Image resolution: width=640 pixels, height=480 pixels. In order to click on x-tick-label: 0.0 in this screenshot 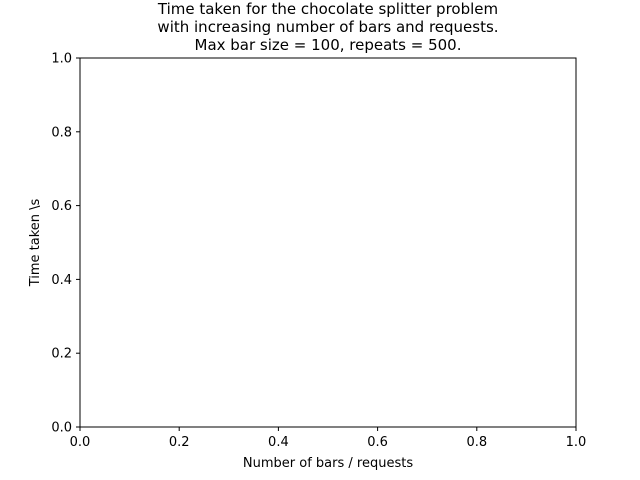, I will do `click(80, 442)`.